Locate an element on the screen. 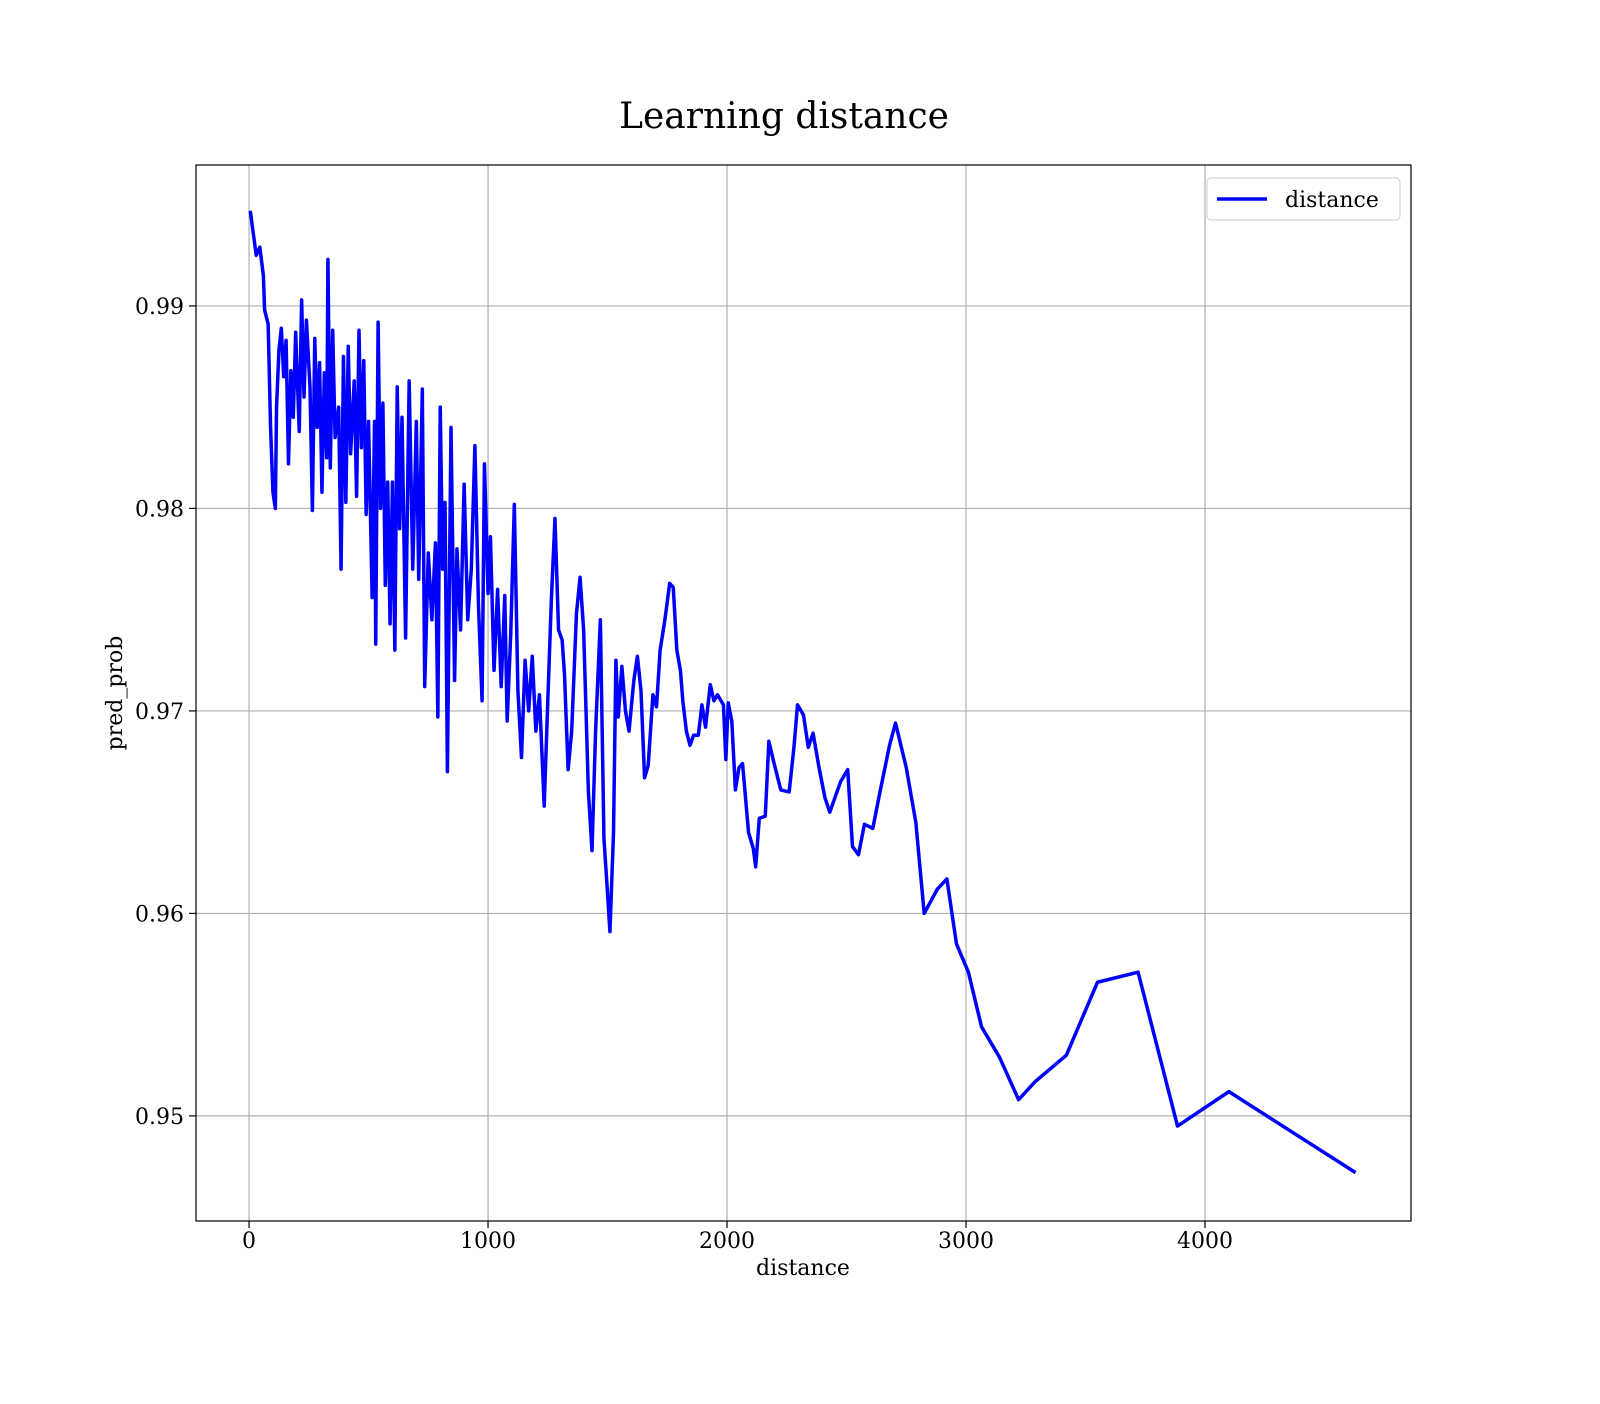  y-tick-label: 0.99 is located at coordinates (159, 307).